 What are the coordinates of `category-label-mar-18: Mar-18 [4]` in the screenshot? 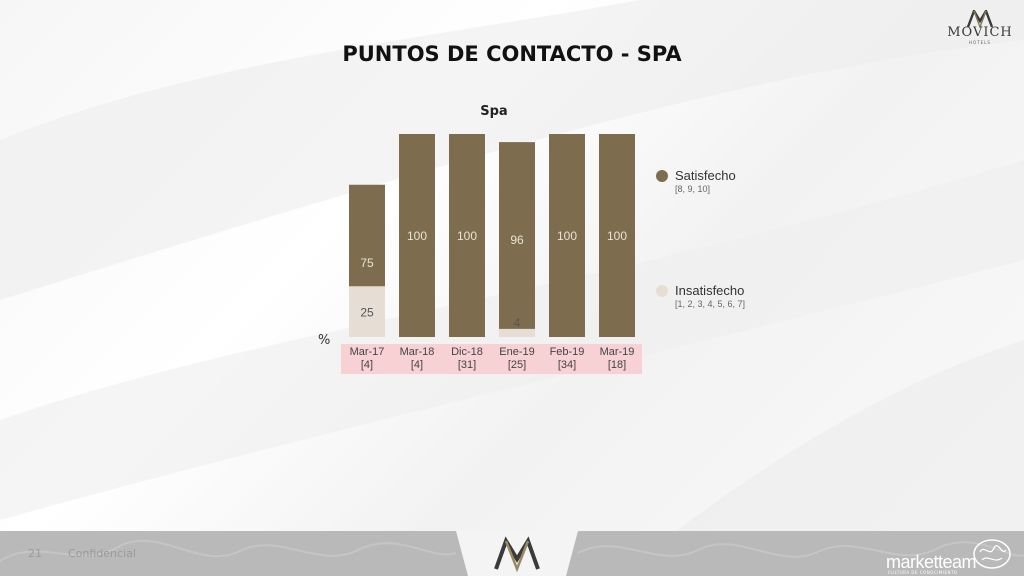 It's located at (417, 359).